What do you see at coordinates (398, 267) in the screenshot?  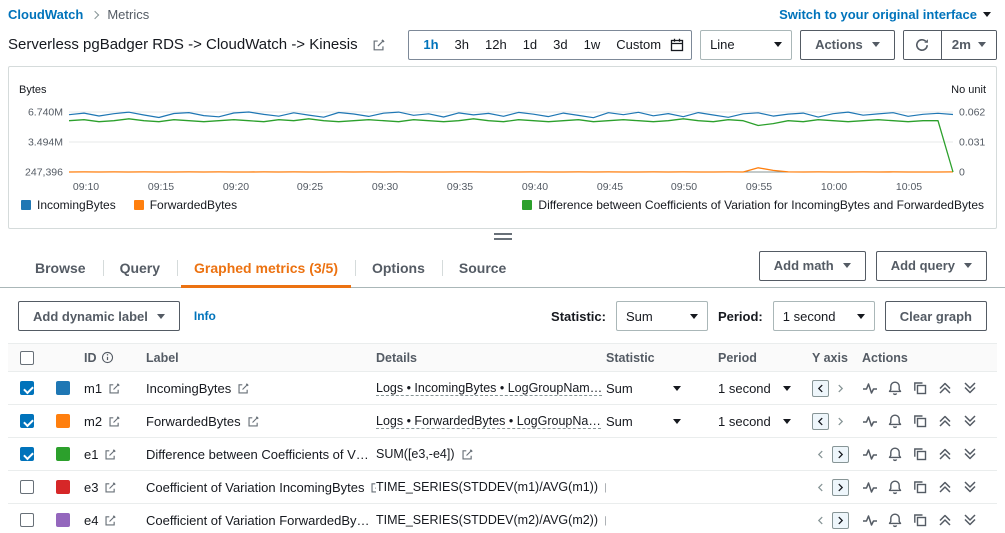 I see `tab-options: Options` at bounding box center [398, 267].